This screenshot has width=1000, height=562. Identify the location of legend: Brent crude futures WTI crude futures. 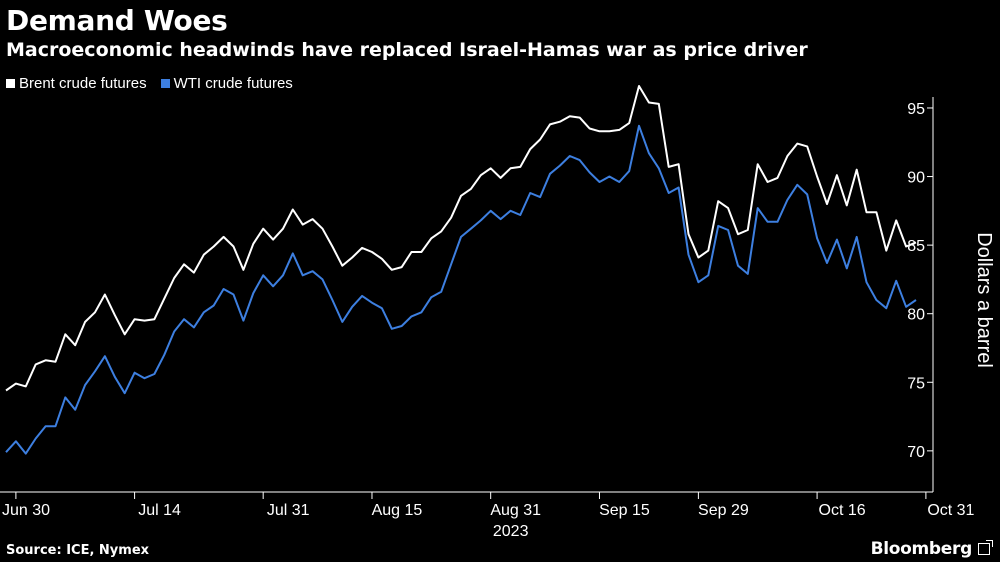
(156, 83).